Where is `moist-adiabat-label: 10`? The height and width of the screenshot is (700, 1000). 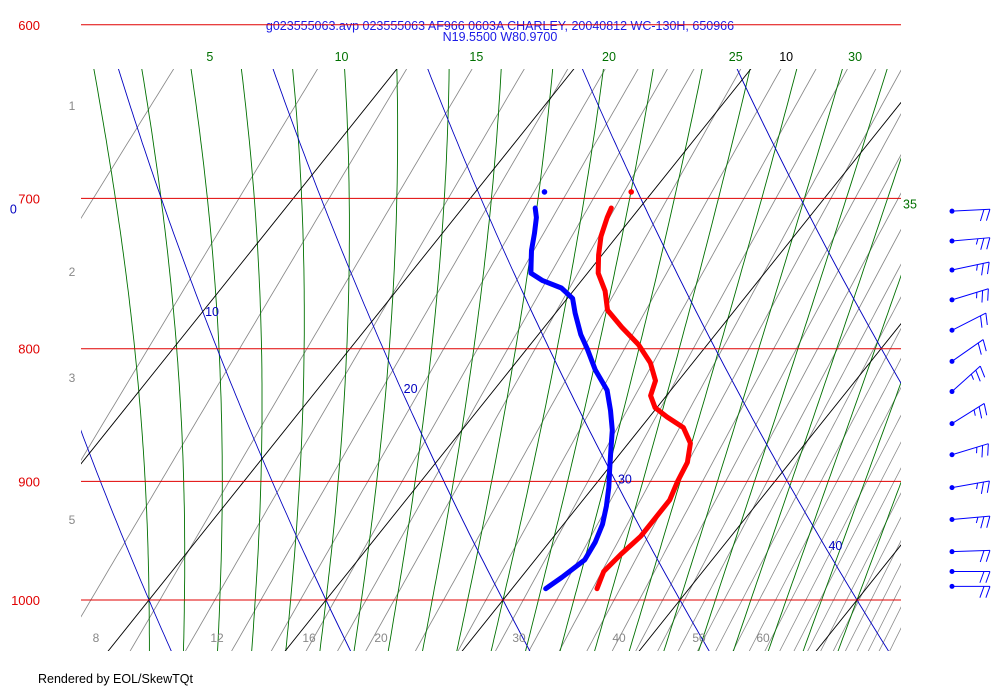
moist-adiabat-label: 10 is located at coordinates (342, 57).